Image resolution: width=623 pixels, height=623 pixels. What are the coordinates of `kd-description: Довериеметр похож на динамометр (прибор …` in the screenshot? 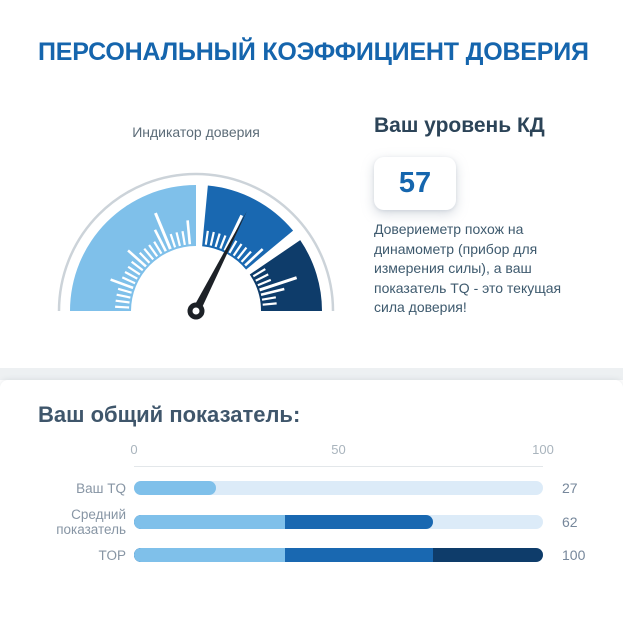 It's located at (468, 268).